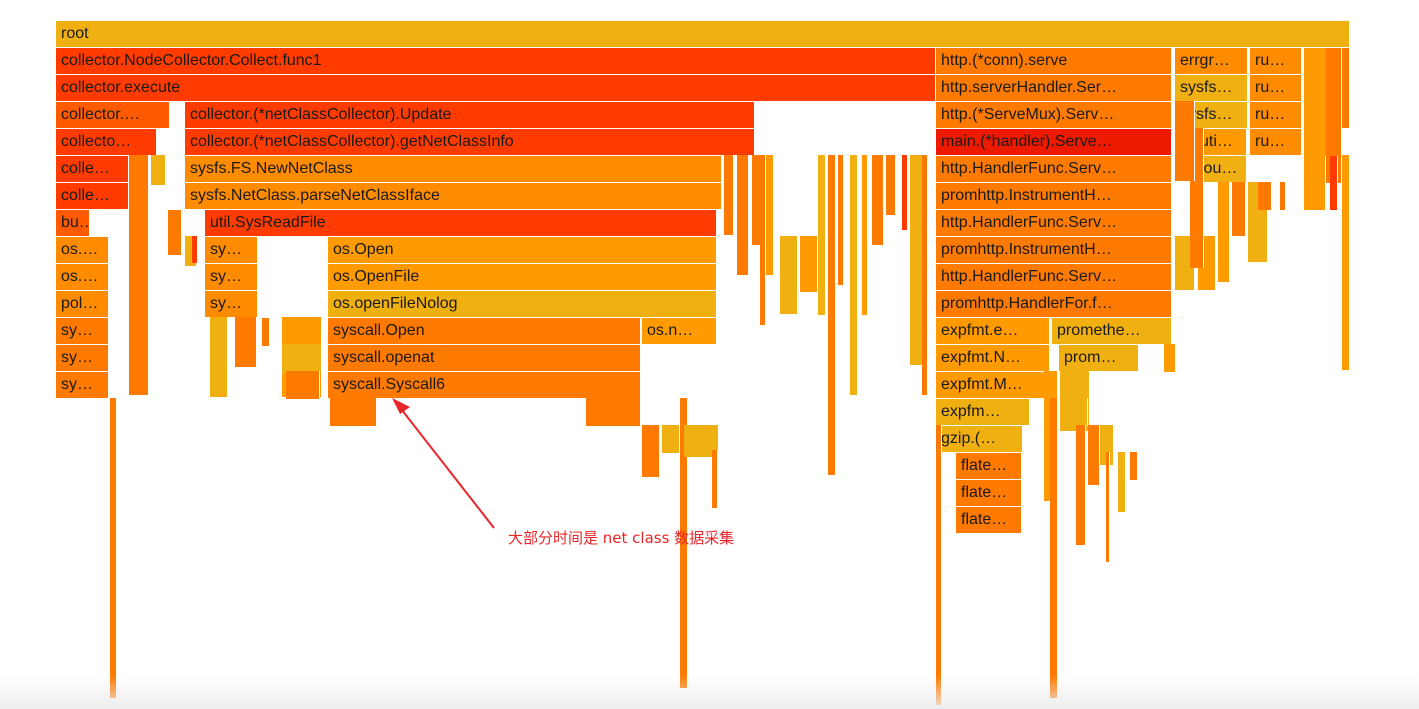 The image size is (1419, 709). What do you see at coordinates (363, 249) in the screenshot?
I see `flame-frame-label: os.Open` at bounding box center [363, 249].